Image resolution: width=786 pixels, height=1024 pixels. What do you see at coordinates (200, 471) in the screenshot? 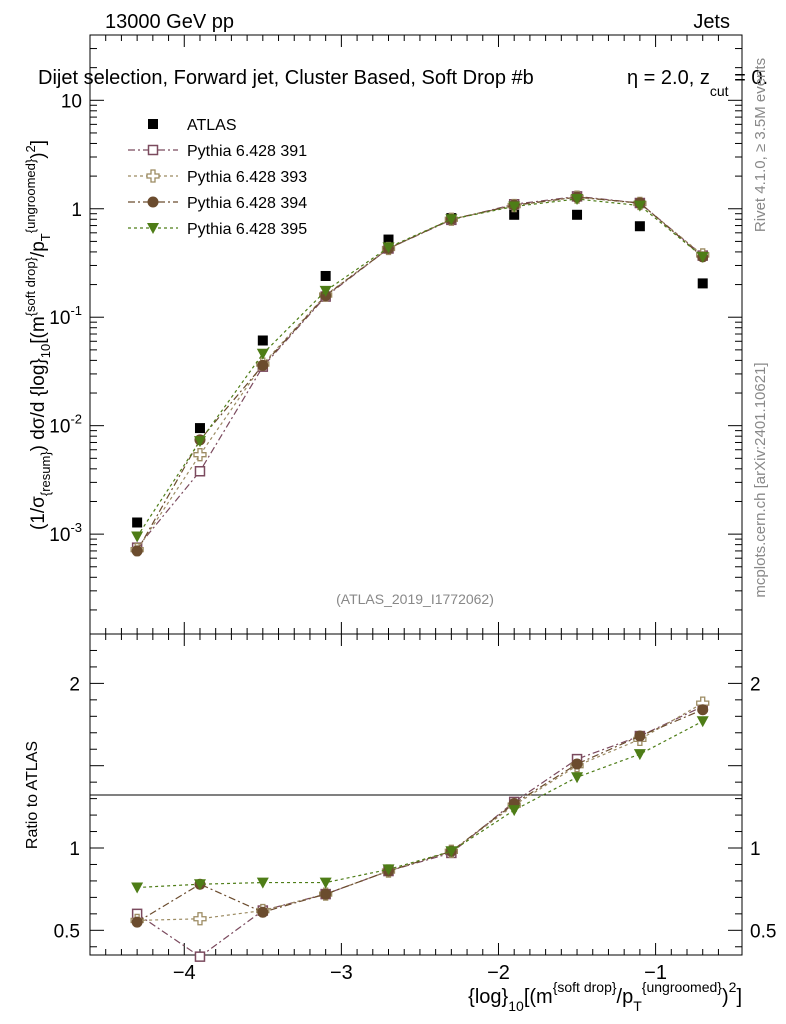
I see `series-1-point` at bounding box center [200, 471].